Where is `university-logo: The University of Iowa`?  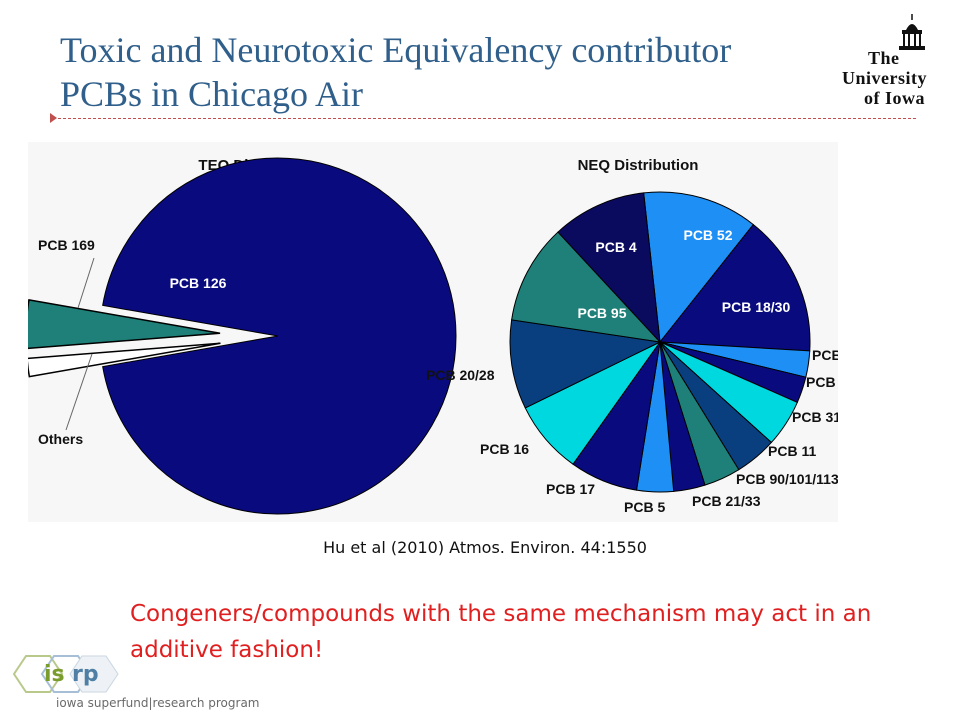
university-logo: The University of Iowa is located at coordinates (888, 61).